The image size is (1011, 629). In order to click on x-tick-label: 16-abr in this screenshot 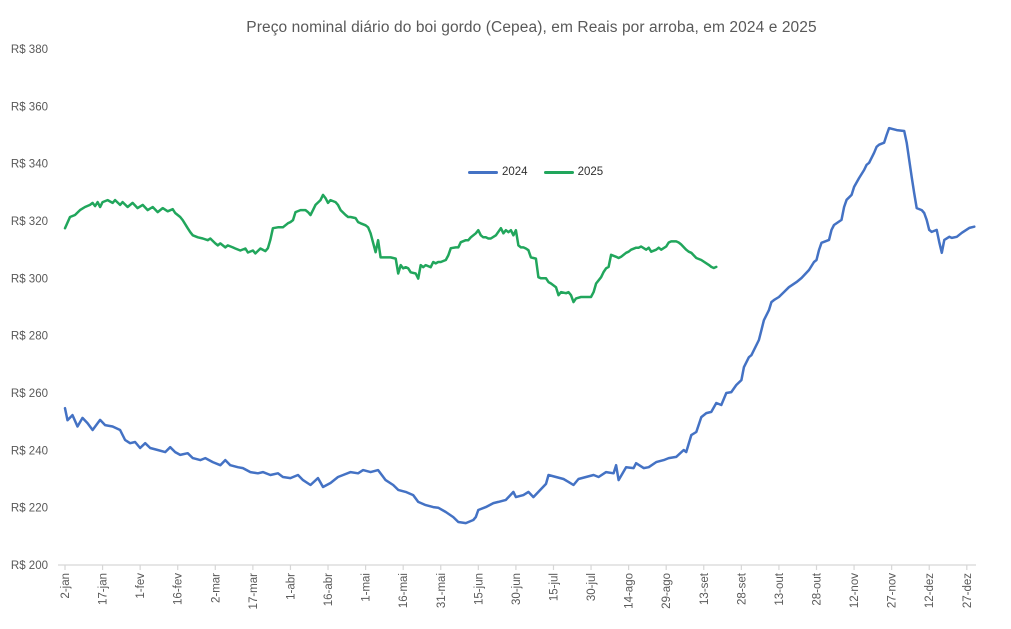, I will do `click(329, 589)`.